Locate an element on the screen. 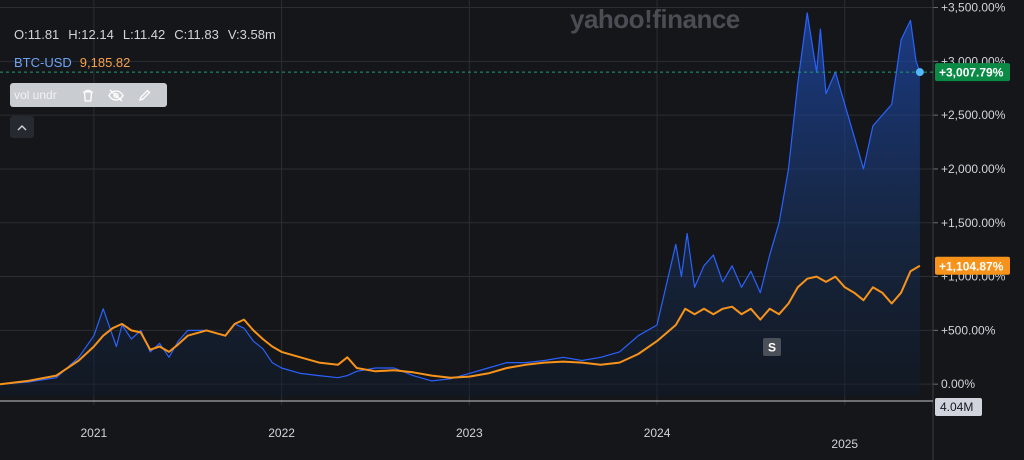 Image resolution: width=1024 pixels, height=460 pixels. collapse-button is located at coordinates (22, 127).